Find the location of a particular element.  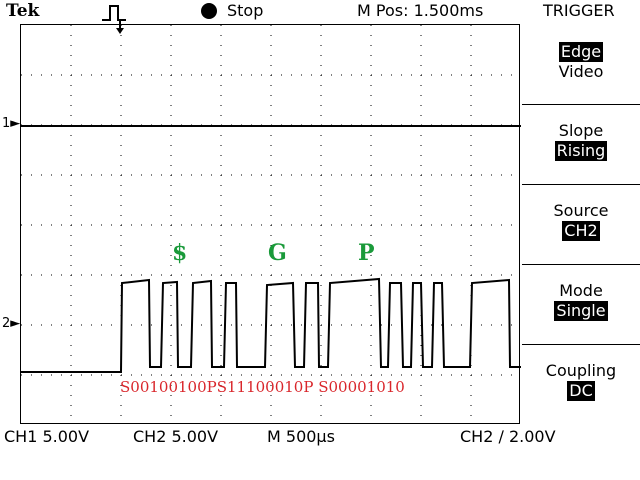

ch2-ground-marker: 2► is located at coordinates (11, 323).